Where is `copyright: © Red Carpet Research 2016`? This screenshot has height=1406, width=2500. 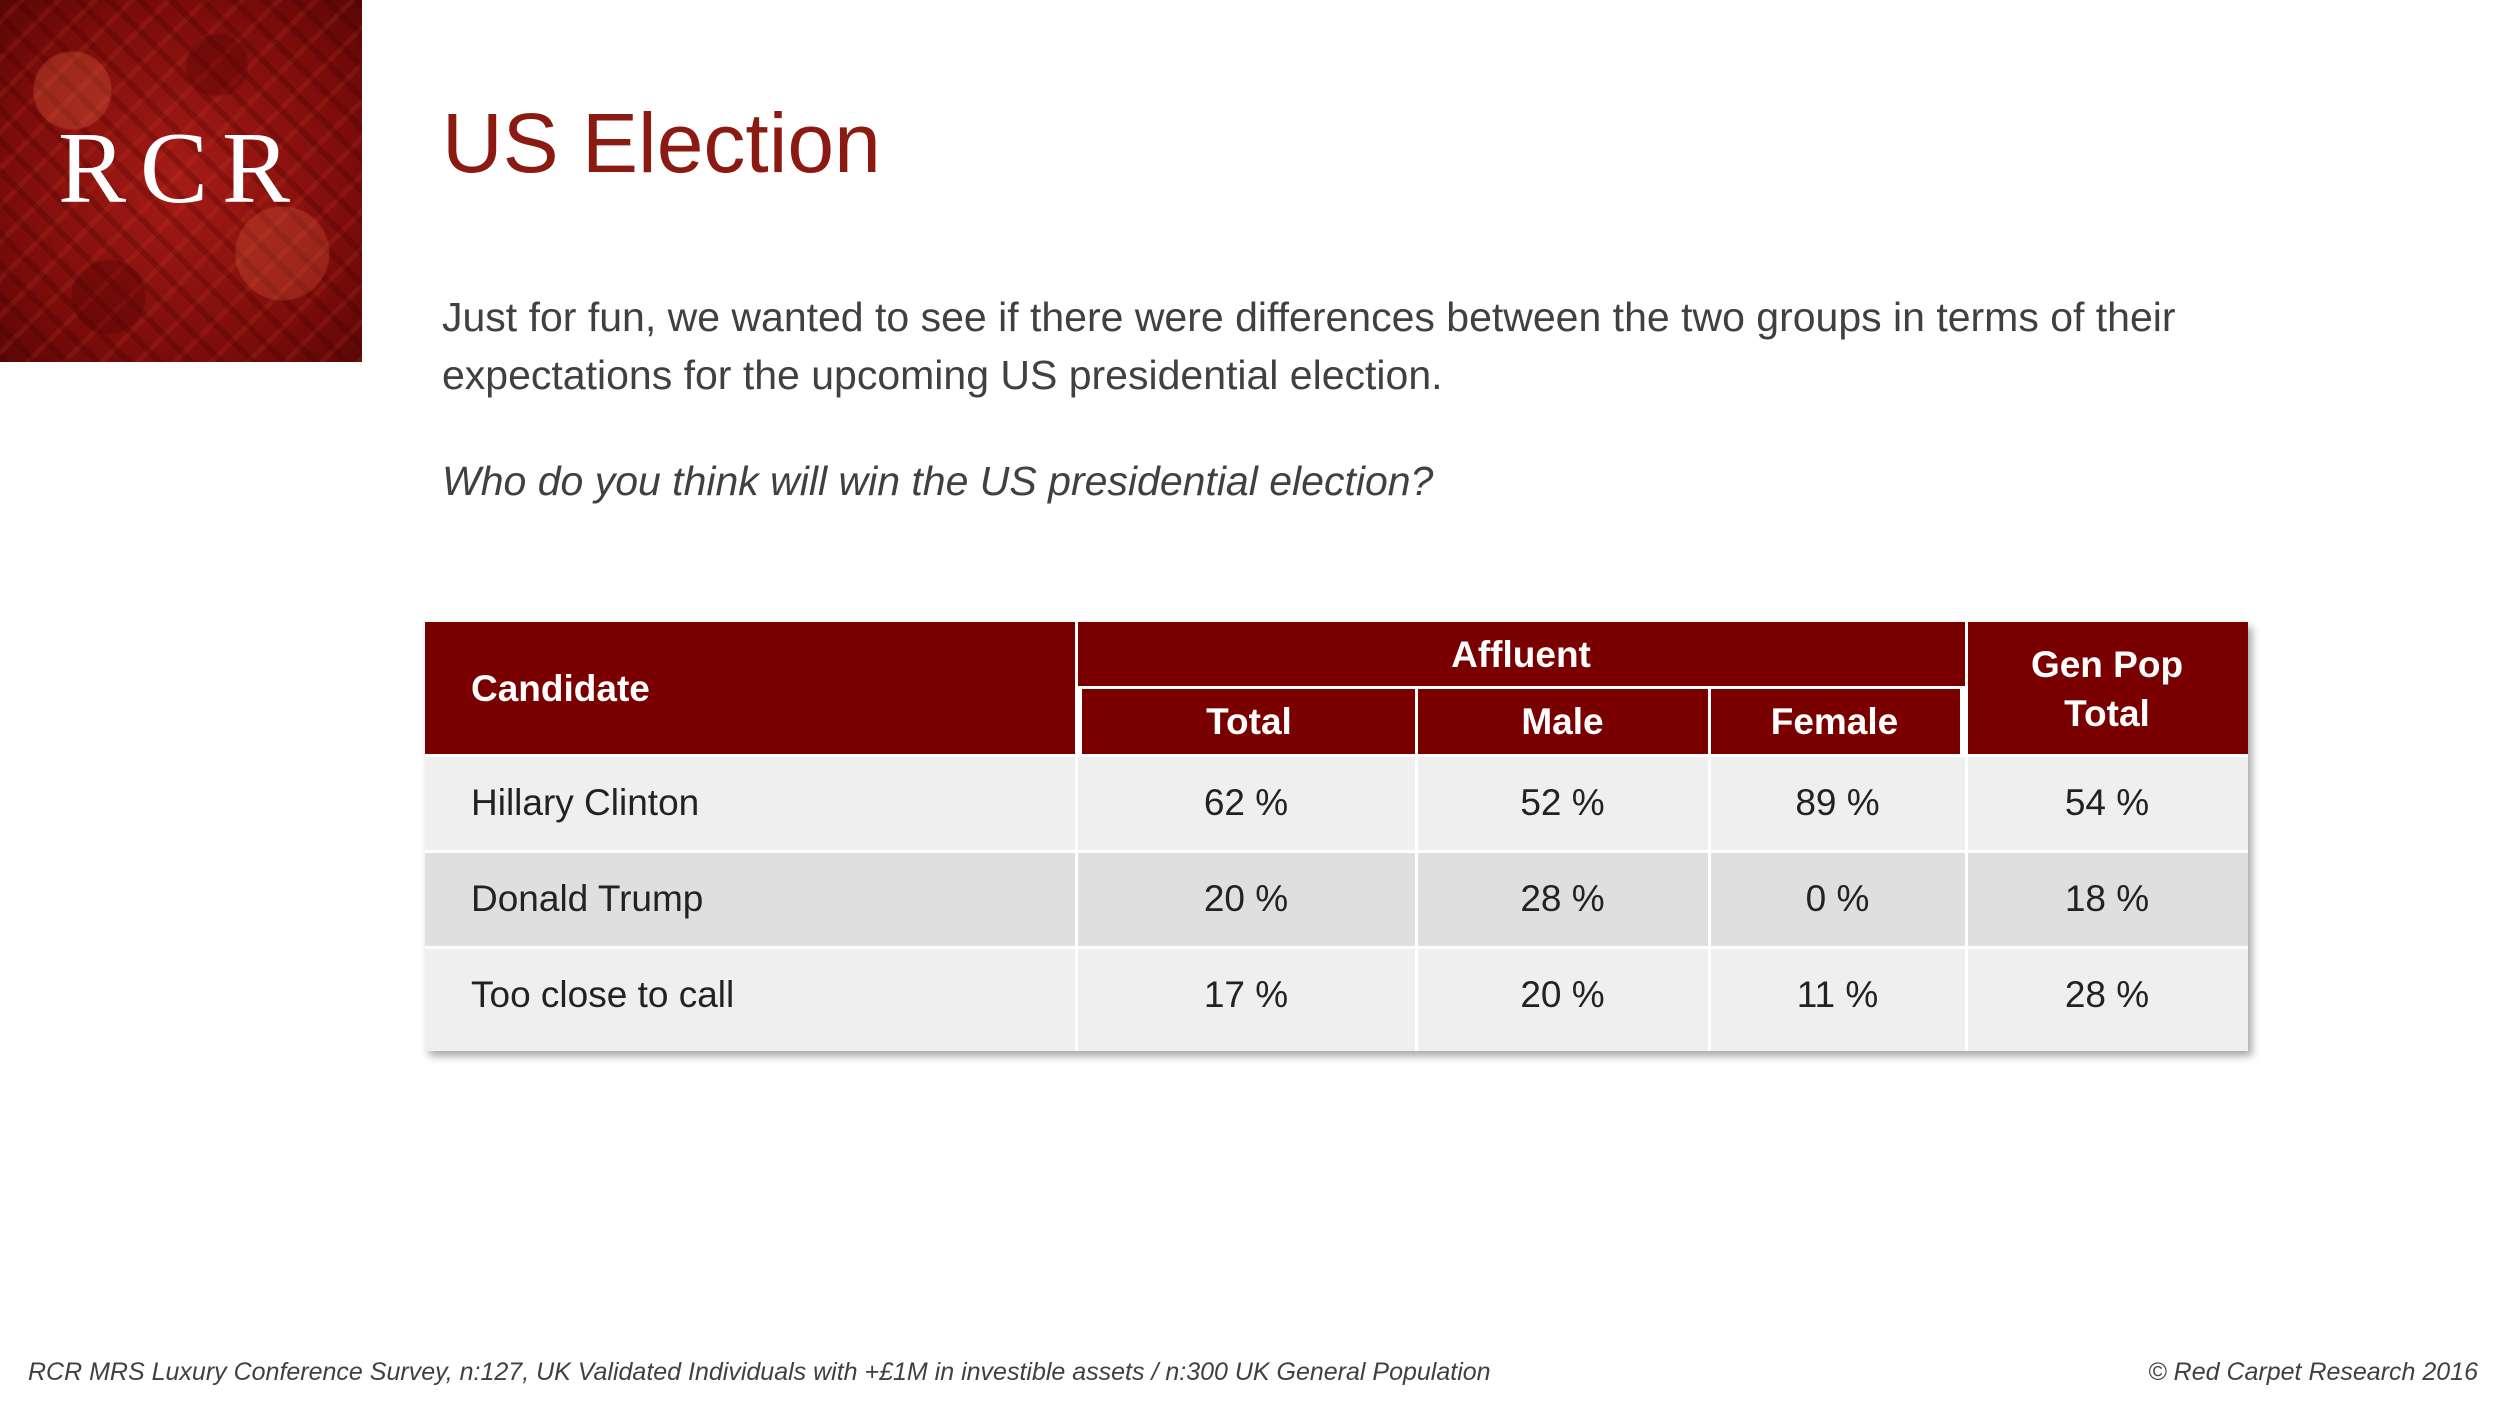 copyright: © Red Carpet Research 2016 is located at coordinates (2313, 1372).